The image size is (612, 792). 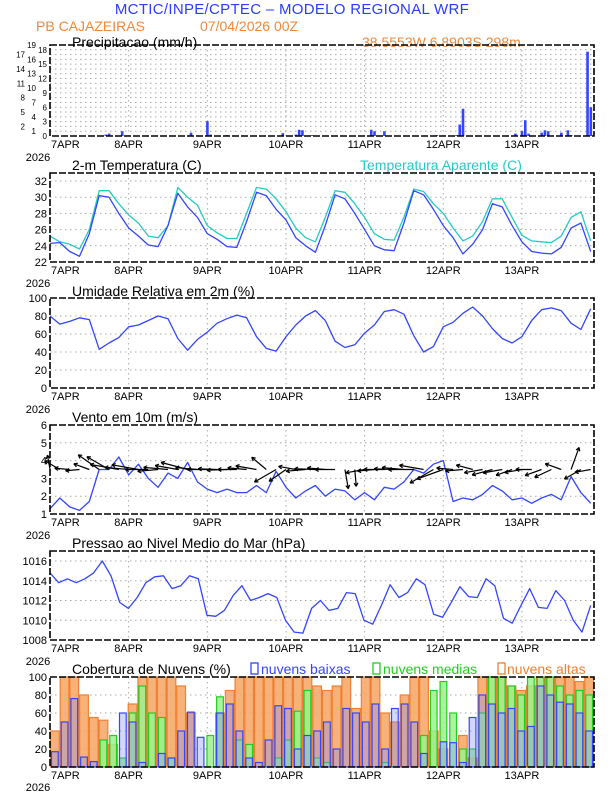 What do you see at coordinates (38, 787) in the screenshot?
I see `x-year-label: 2026` at bounding box center [38, 787].